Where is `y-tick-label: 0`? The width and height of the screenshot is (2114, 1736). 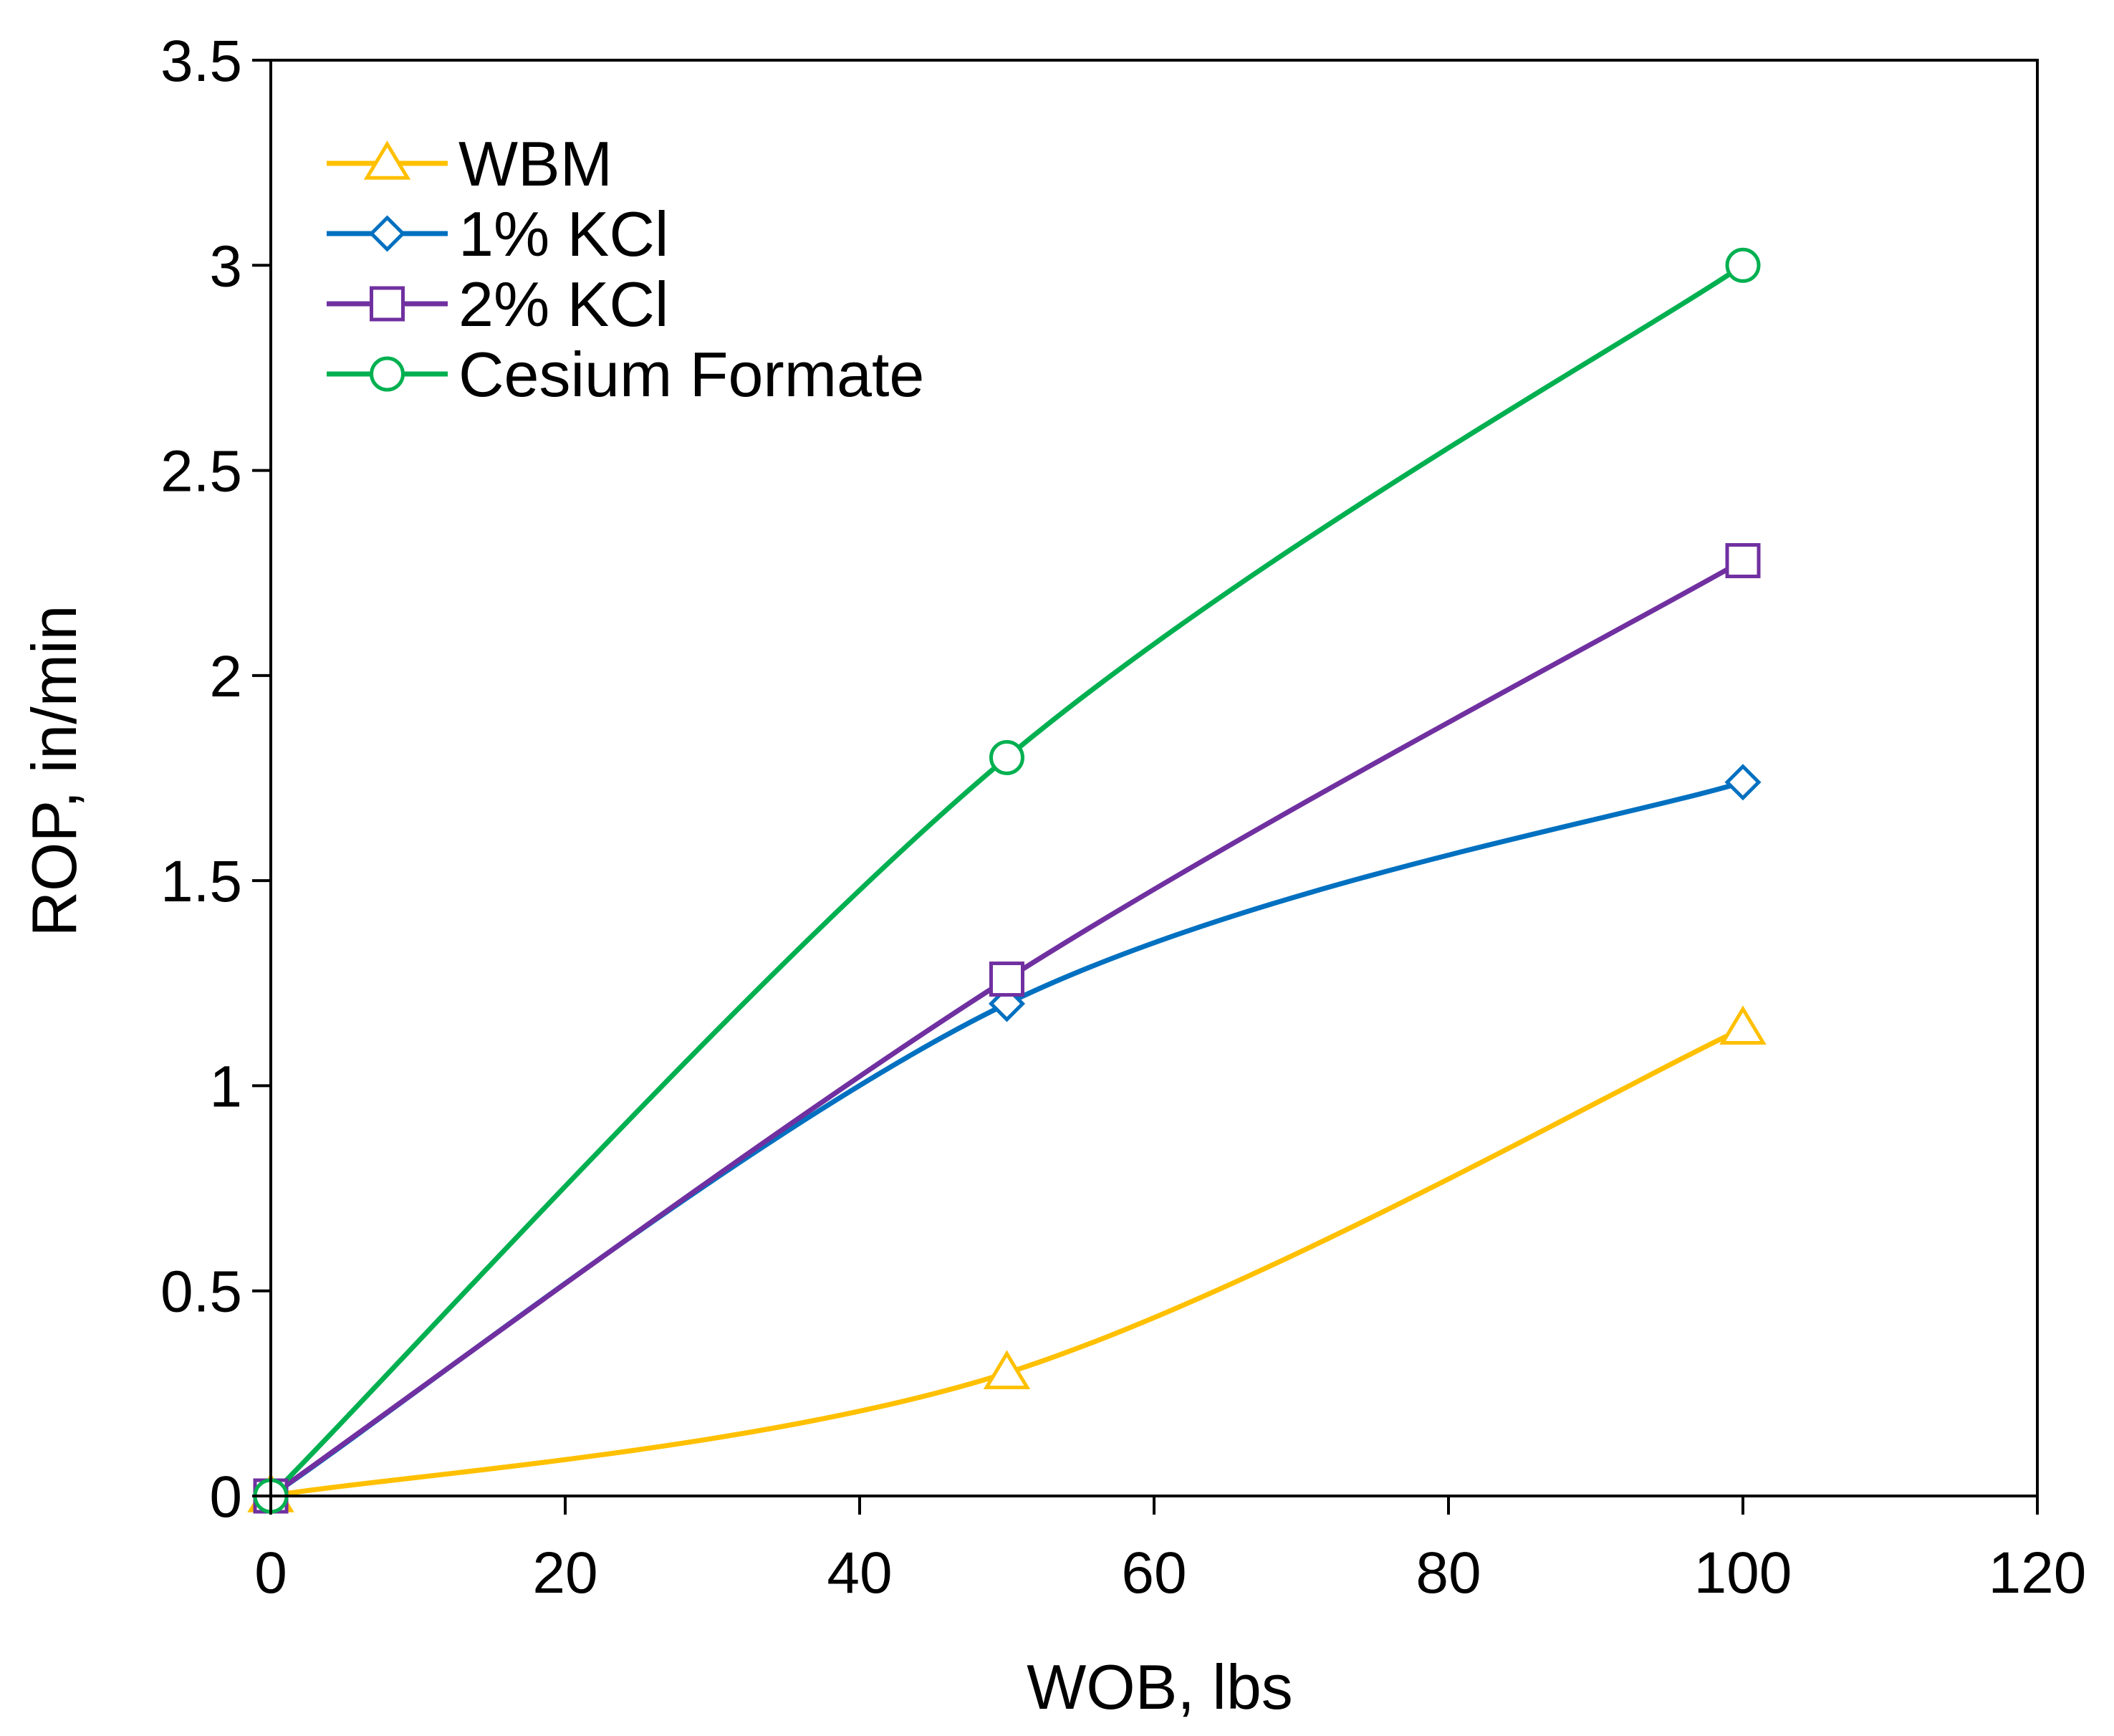 y-tick-label: 0 is located at coordinates (225, 1497).